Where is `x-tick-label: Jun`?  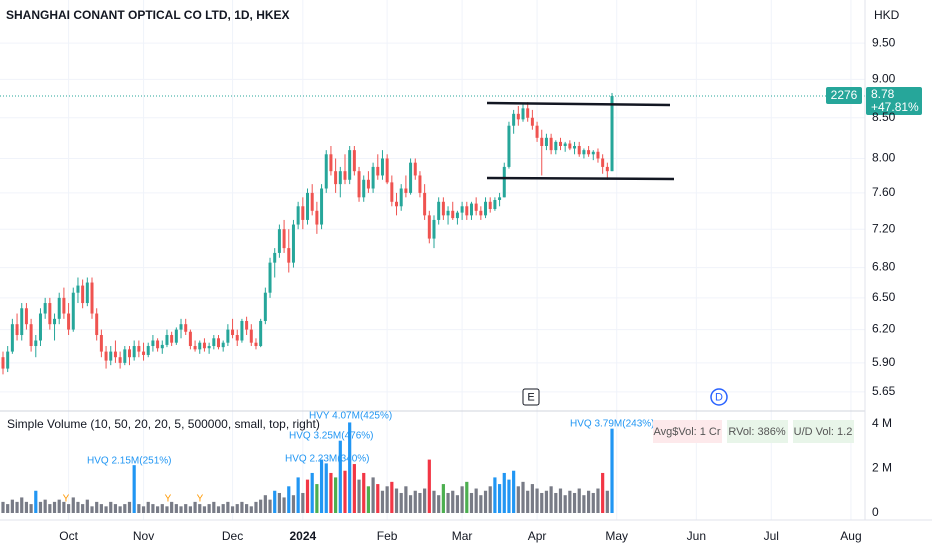
x-tick-label: Jun is located at coordinates (696, 536).